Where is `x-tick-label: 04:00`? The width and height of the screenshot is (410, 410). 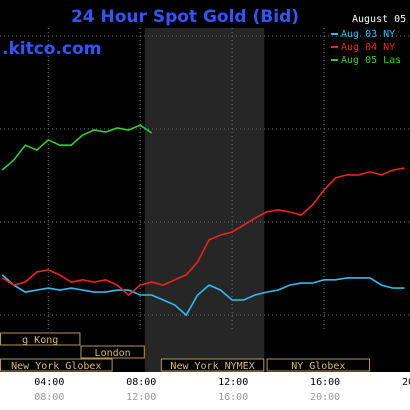 x-tick-label: 04:00 is located at coordinates (49, 382).